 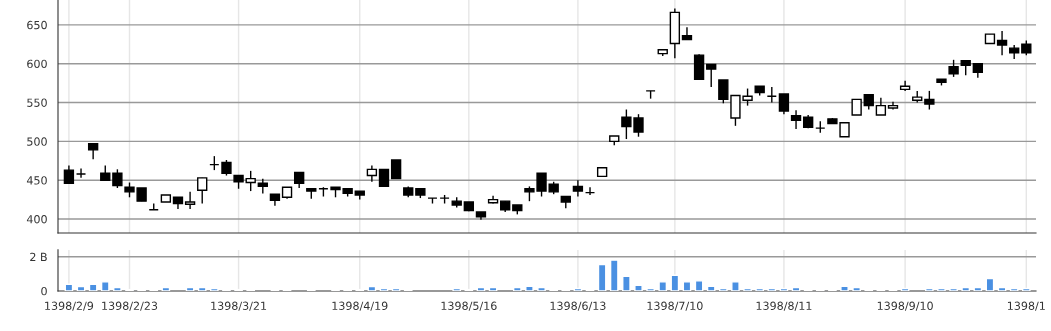 I want to click on x-tick-label: 1398/1, so click(x=1026, y=306).